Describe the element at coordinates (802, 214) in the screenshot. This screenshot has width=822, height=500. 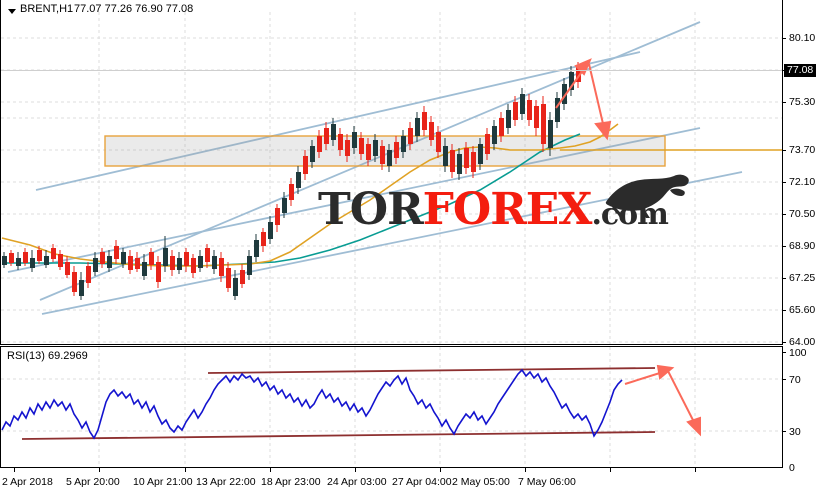
I see `y-label-6: 70.50` at that location.